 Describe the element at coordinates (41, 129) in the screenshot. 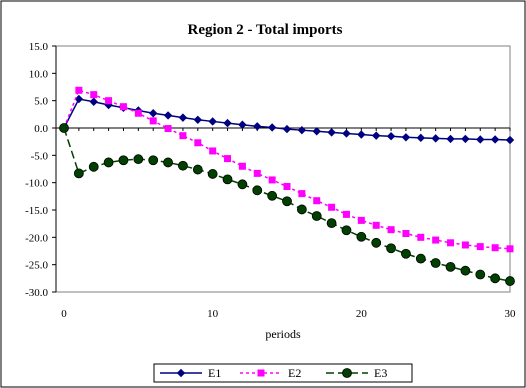

I see `y-tick-label: 0.0` at that location.